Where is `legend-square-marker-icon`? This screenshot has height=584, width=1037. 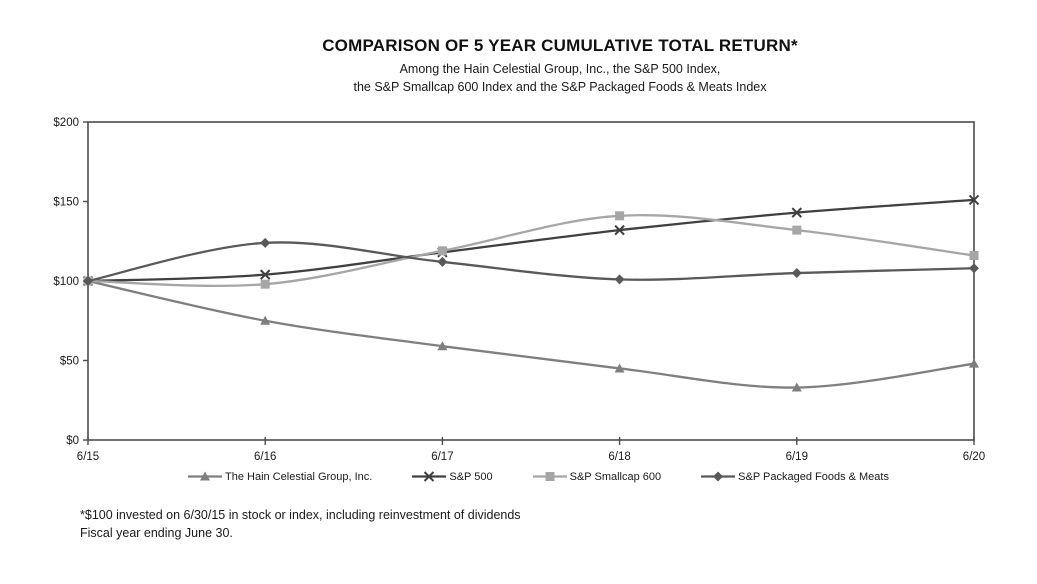
legend-square-marker-icon is located at coordinates (550, 476).